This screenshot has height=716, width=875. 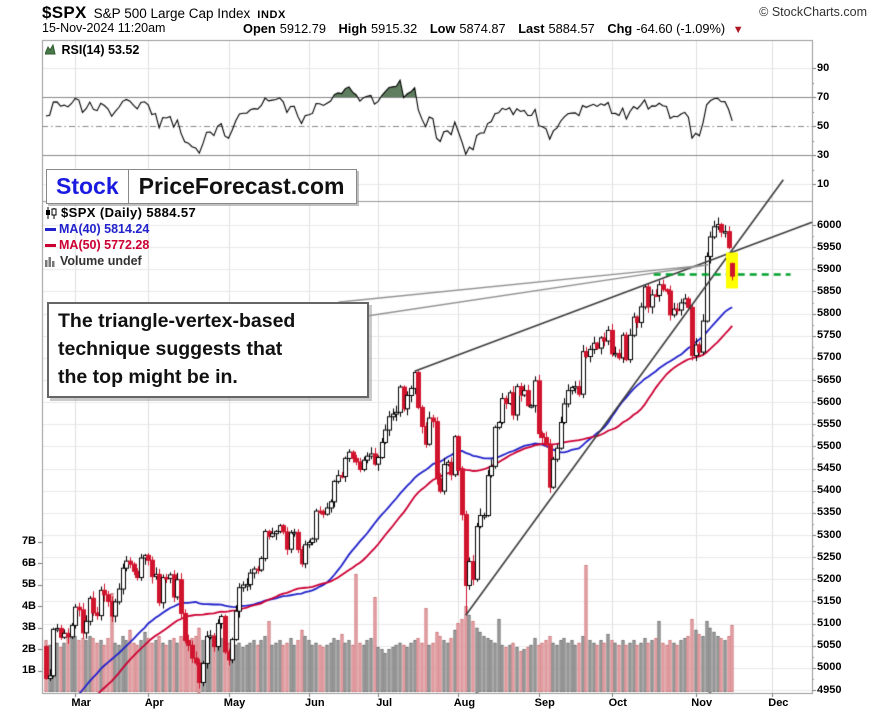 I want to click on stockpriceforecast-logo: Stock PriceForecast.com, so click(x=202, y=186).